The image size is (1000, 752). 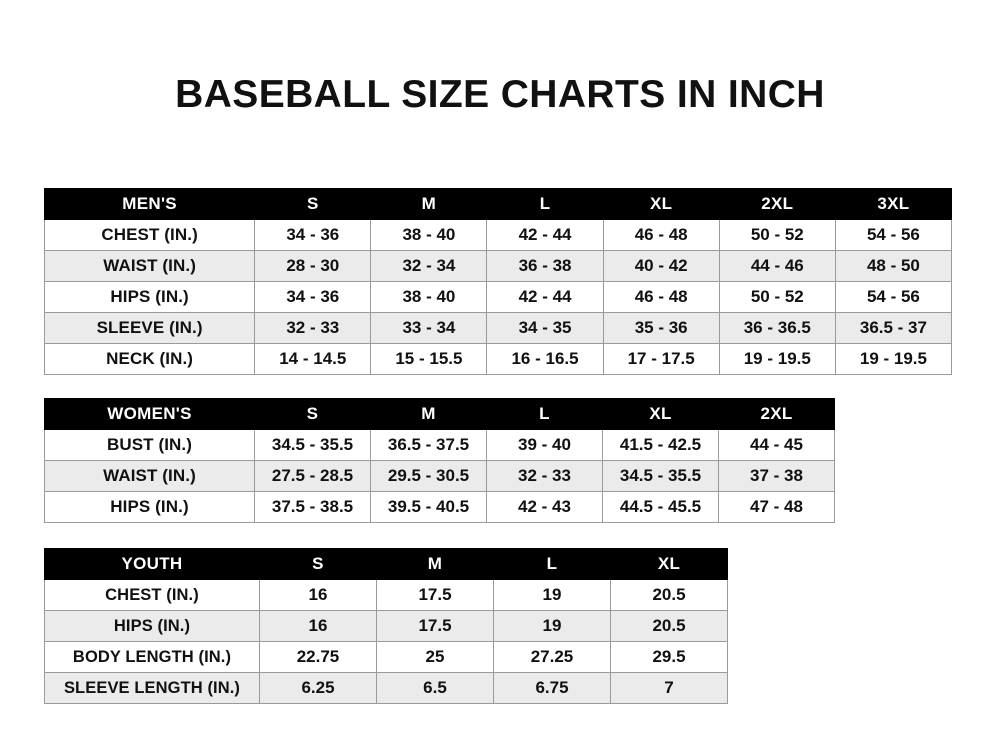 What do you see at coordinates (660, 414) in the screenshot?
I see `womens-size-header-xl: XL` at bounding box center [660, 414].